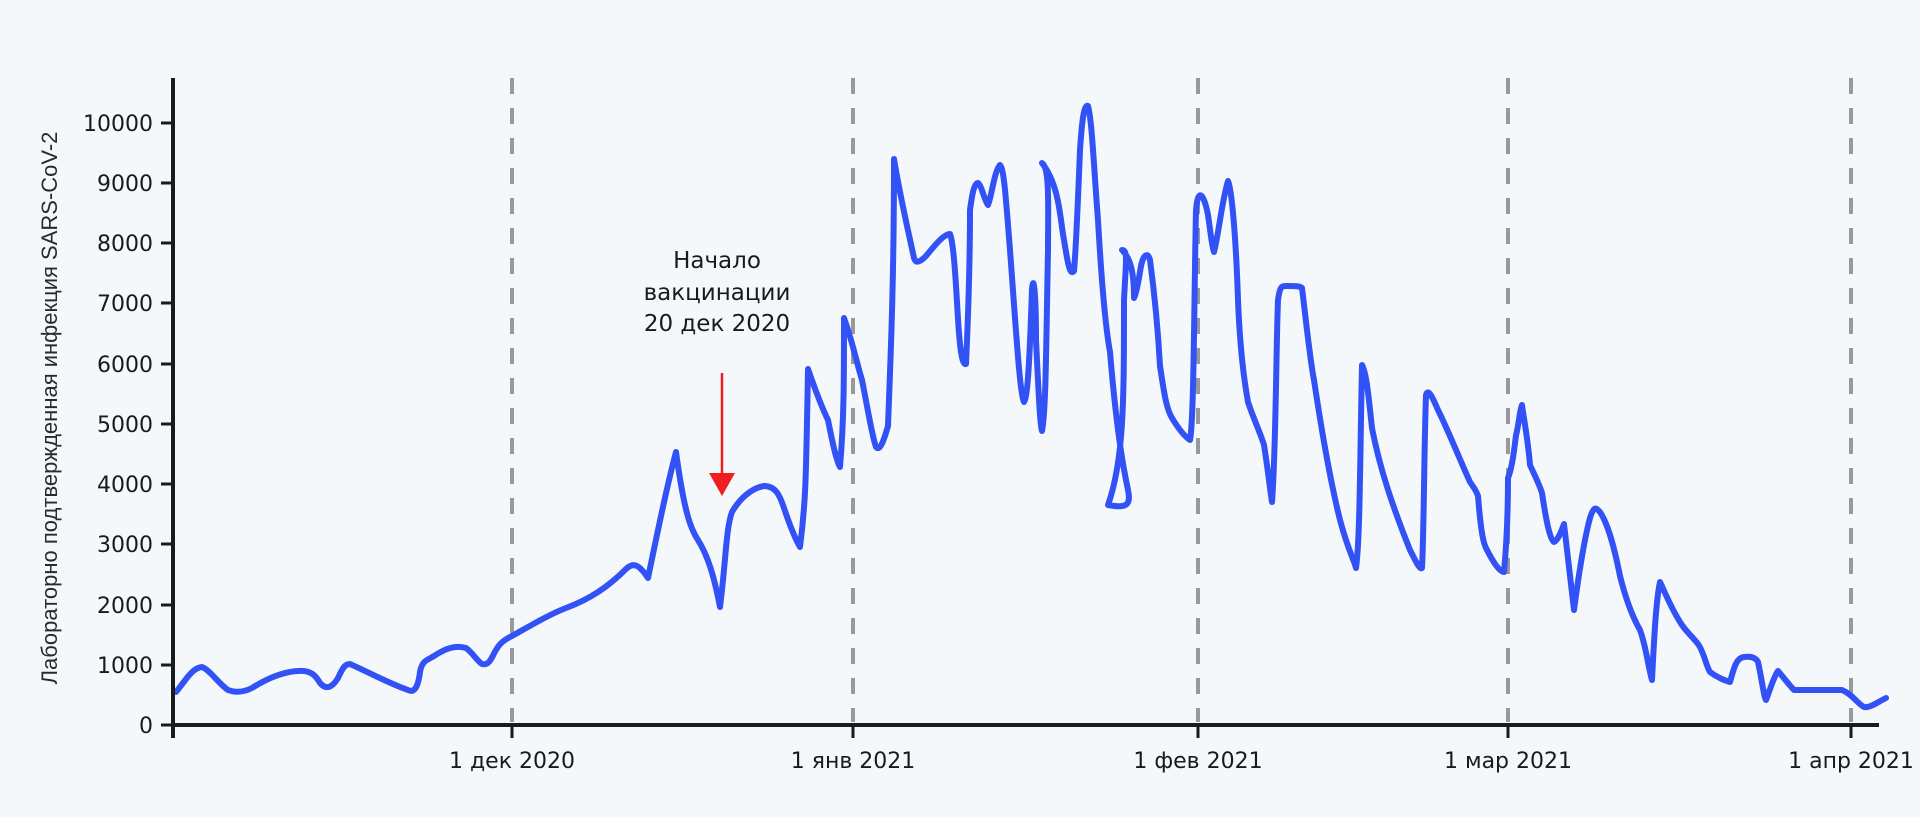 This screenshot has height=817, width=1920. I want to click on ytick-label: 0, so click(146, 726).